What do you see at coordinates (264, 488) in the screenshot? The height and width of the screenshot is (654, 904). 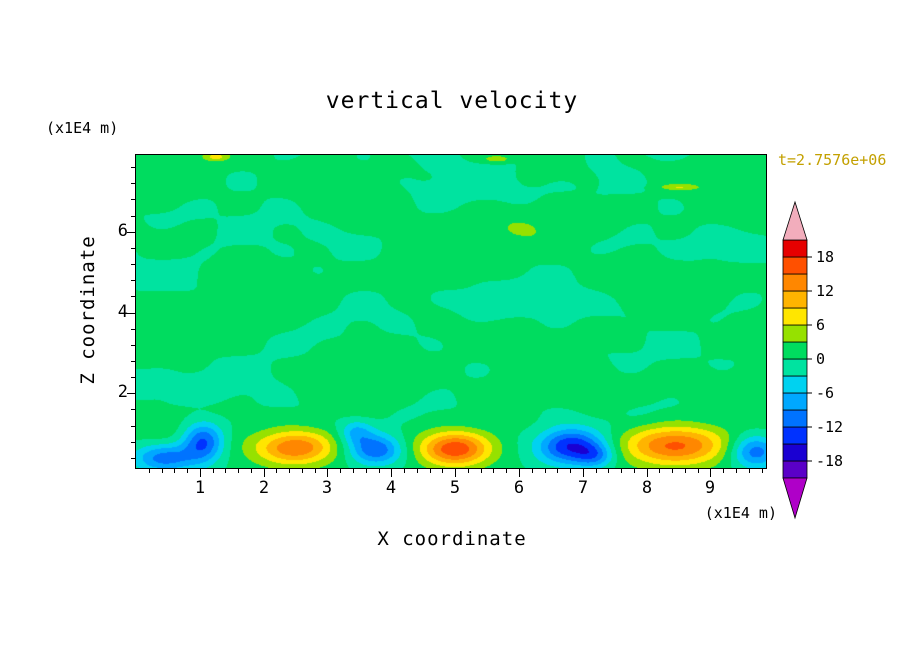 I see `x-tick-label: 2` at bounding box center [264, 488].